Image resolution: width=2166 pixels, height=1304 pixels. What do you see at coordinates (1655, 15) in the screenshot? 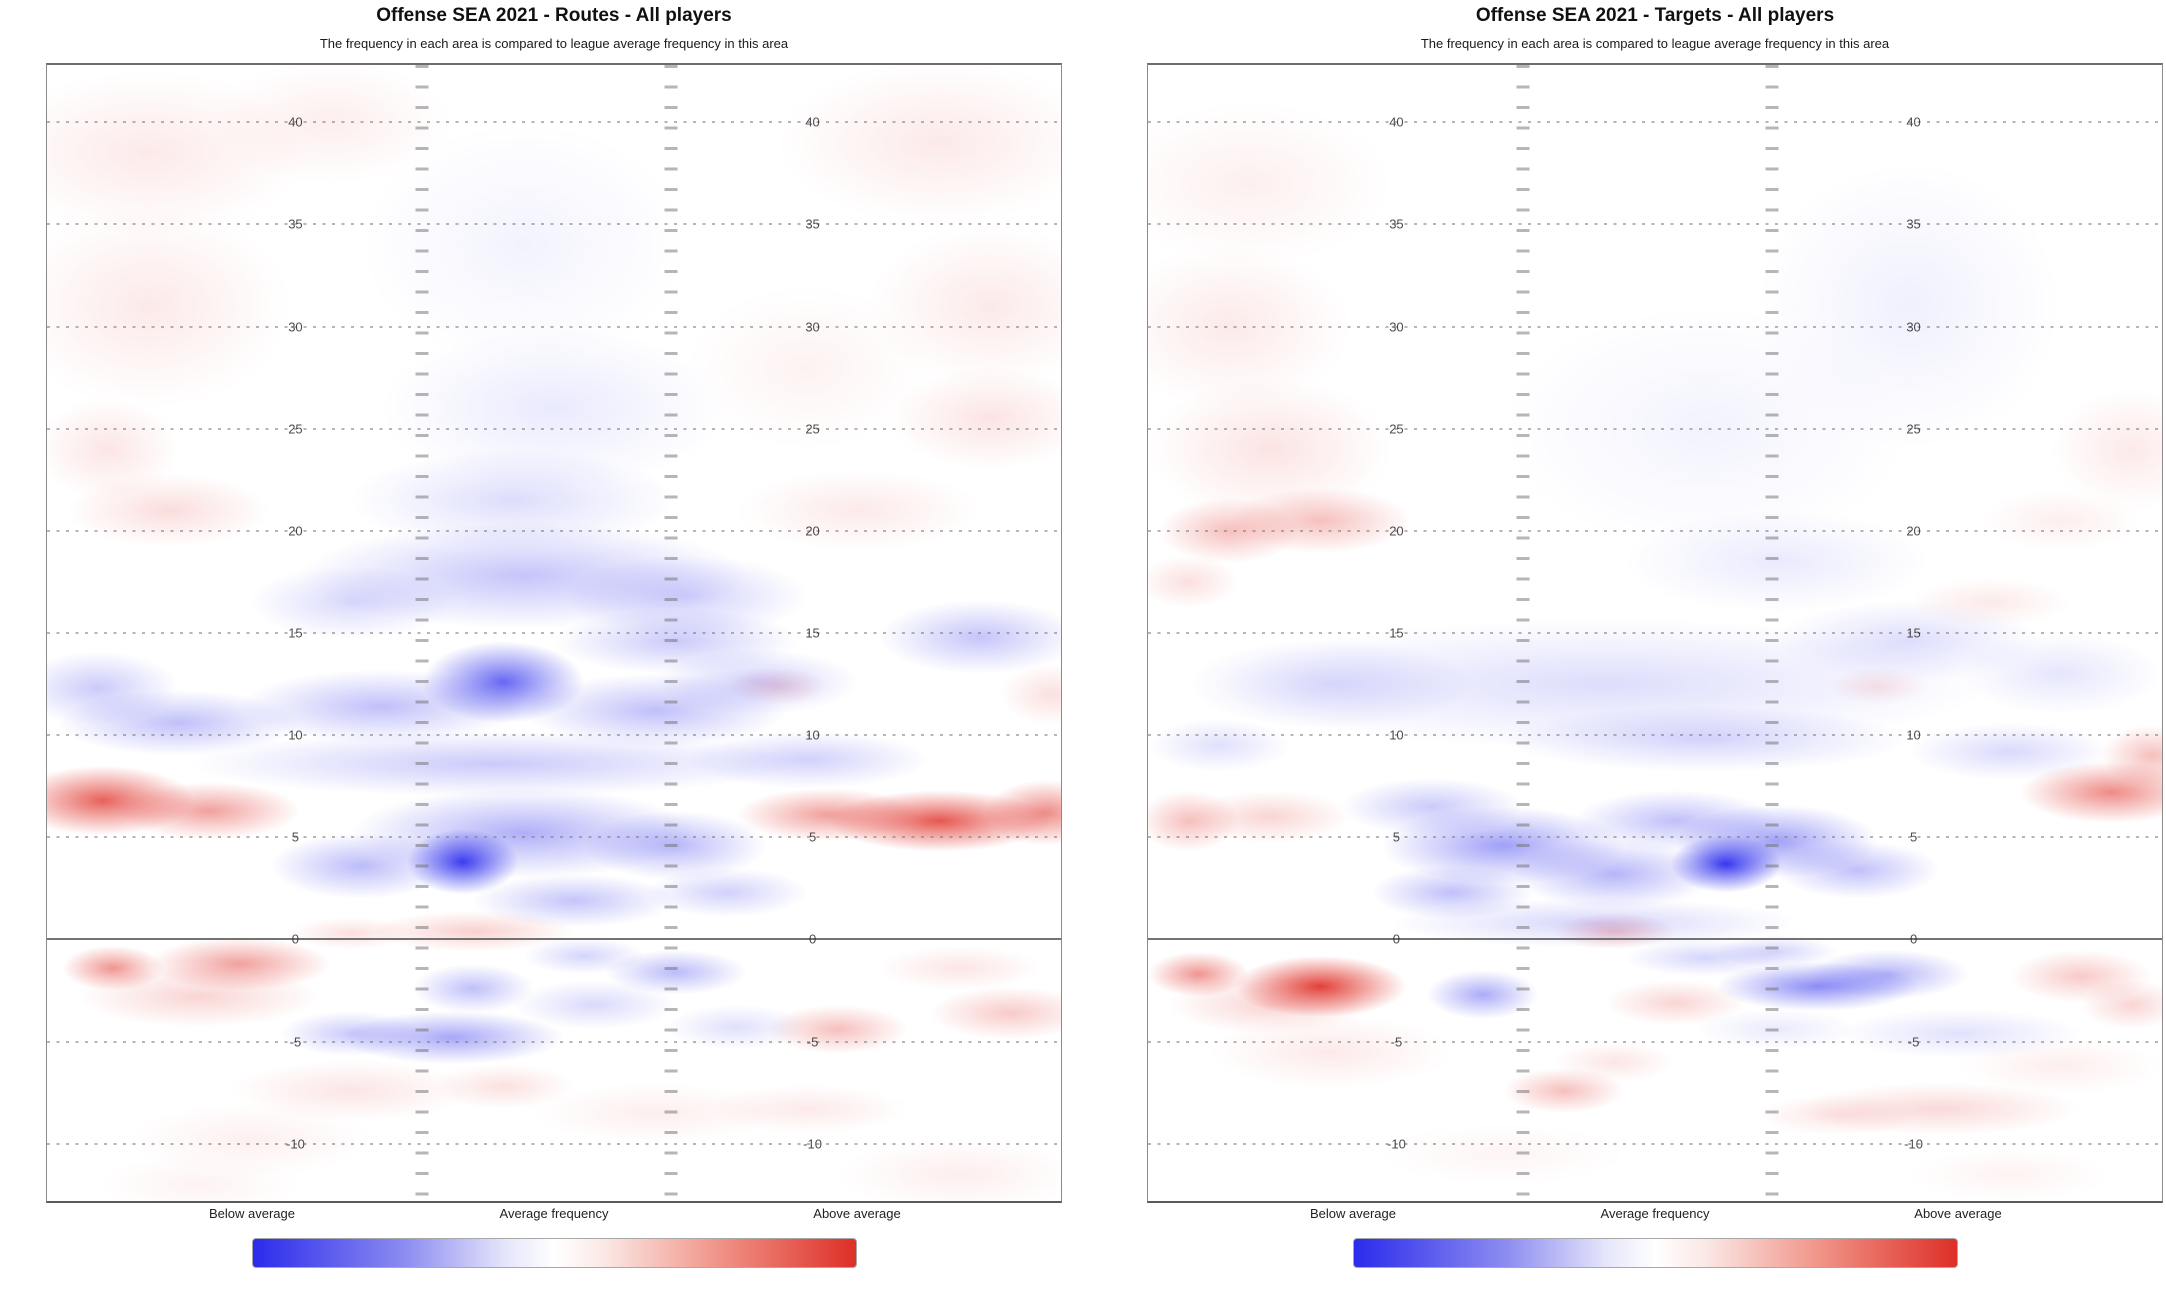
I see `chart-title: Offense SEA 2021 - Targets - All players` at bounding box center [1655, 15].